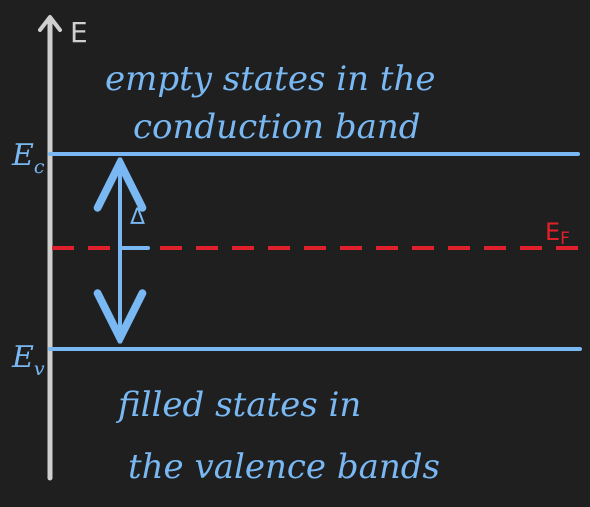  Describe the element at coordinates (238, 405) in the screenshot. I see `valence-caption-line1: filled states in` at that location.